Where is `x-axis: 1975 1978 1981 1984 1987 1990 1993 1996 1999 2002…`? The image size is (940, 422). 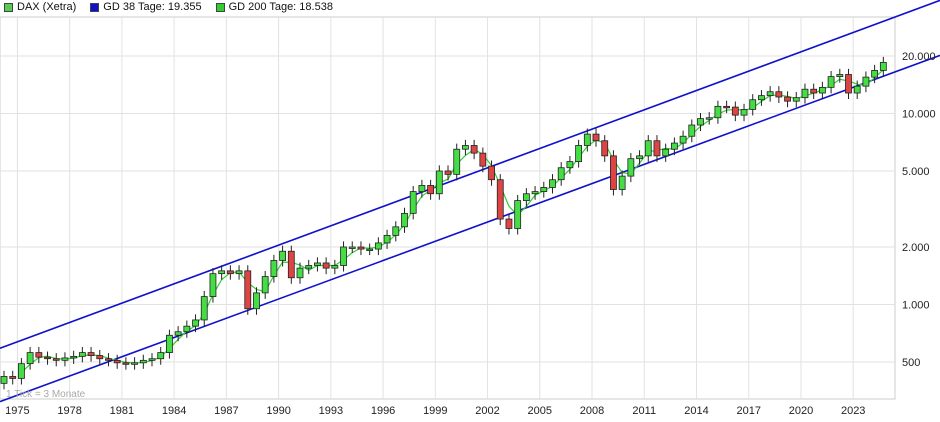 x-axis: 1975 1978 1981 1984 1987 1990 1993 1996 1999 2002… is located at coordinates (435, 411).